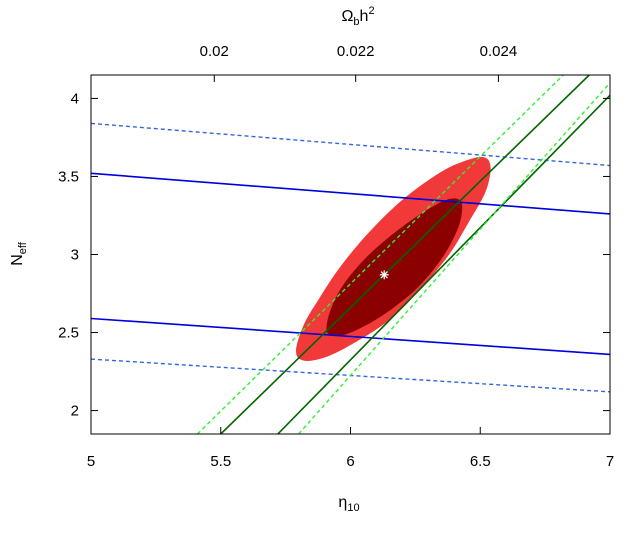 This screenshot has width=640, height=540. What do you see at coordinates (350, 461) in the screenshot?
I see `x-tick-label: 6` at bounding box center [350, 461].